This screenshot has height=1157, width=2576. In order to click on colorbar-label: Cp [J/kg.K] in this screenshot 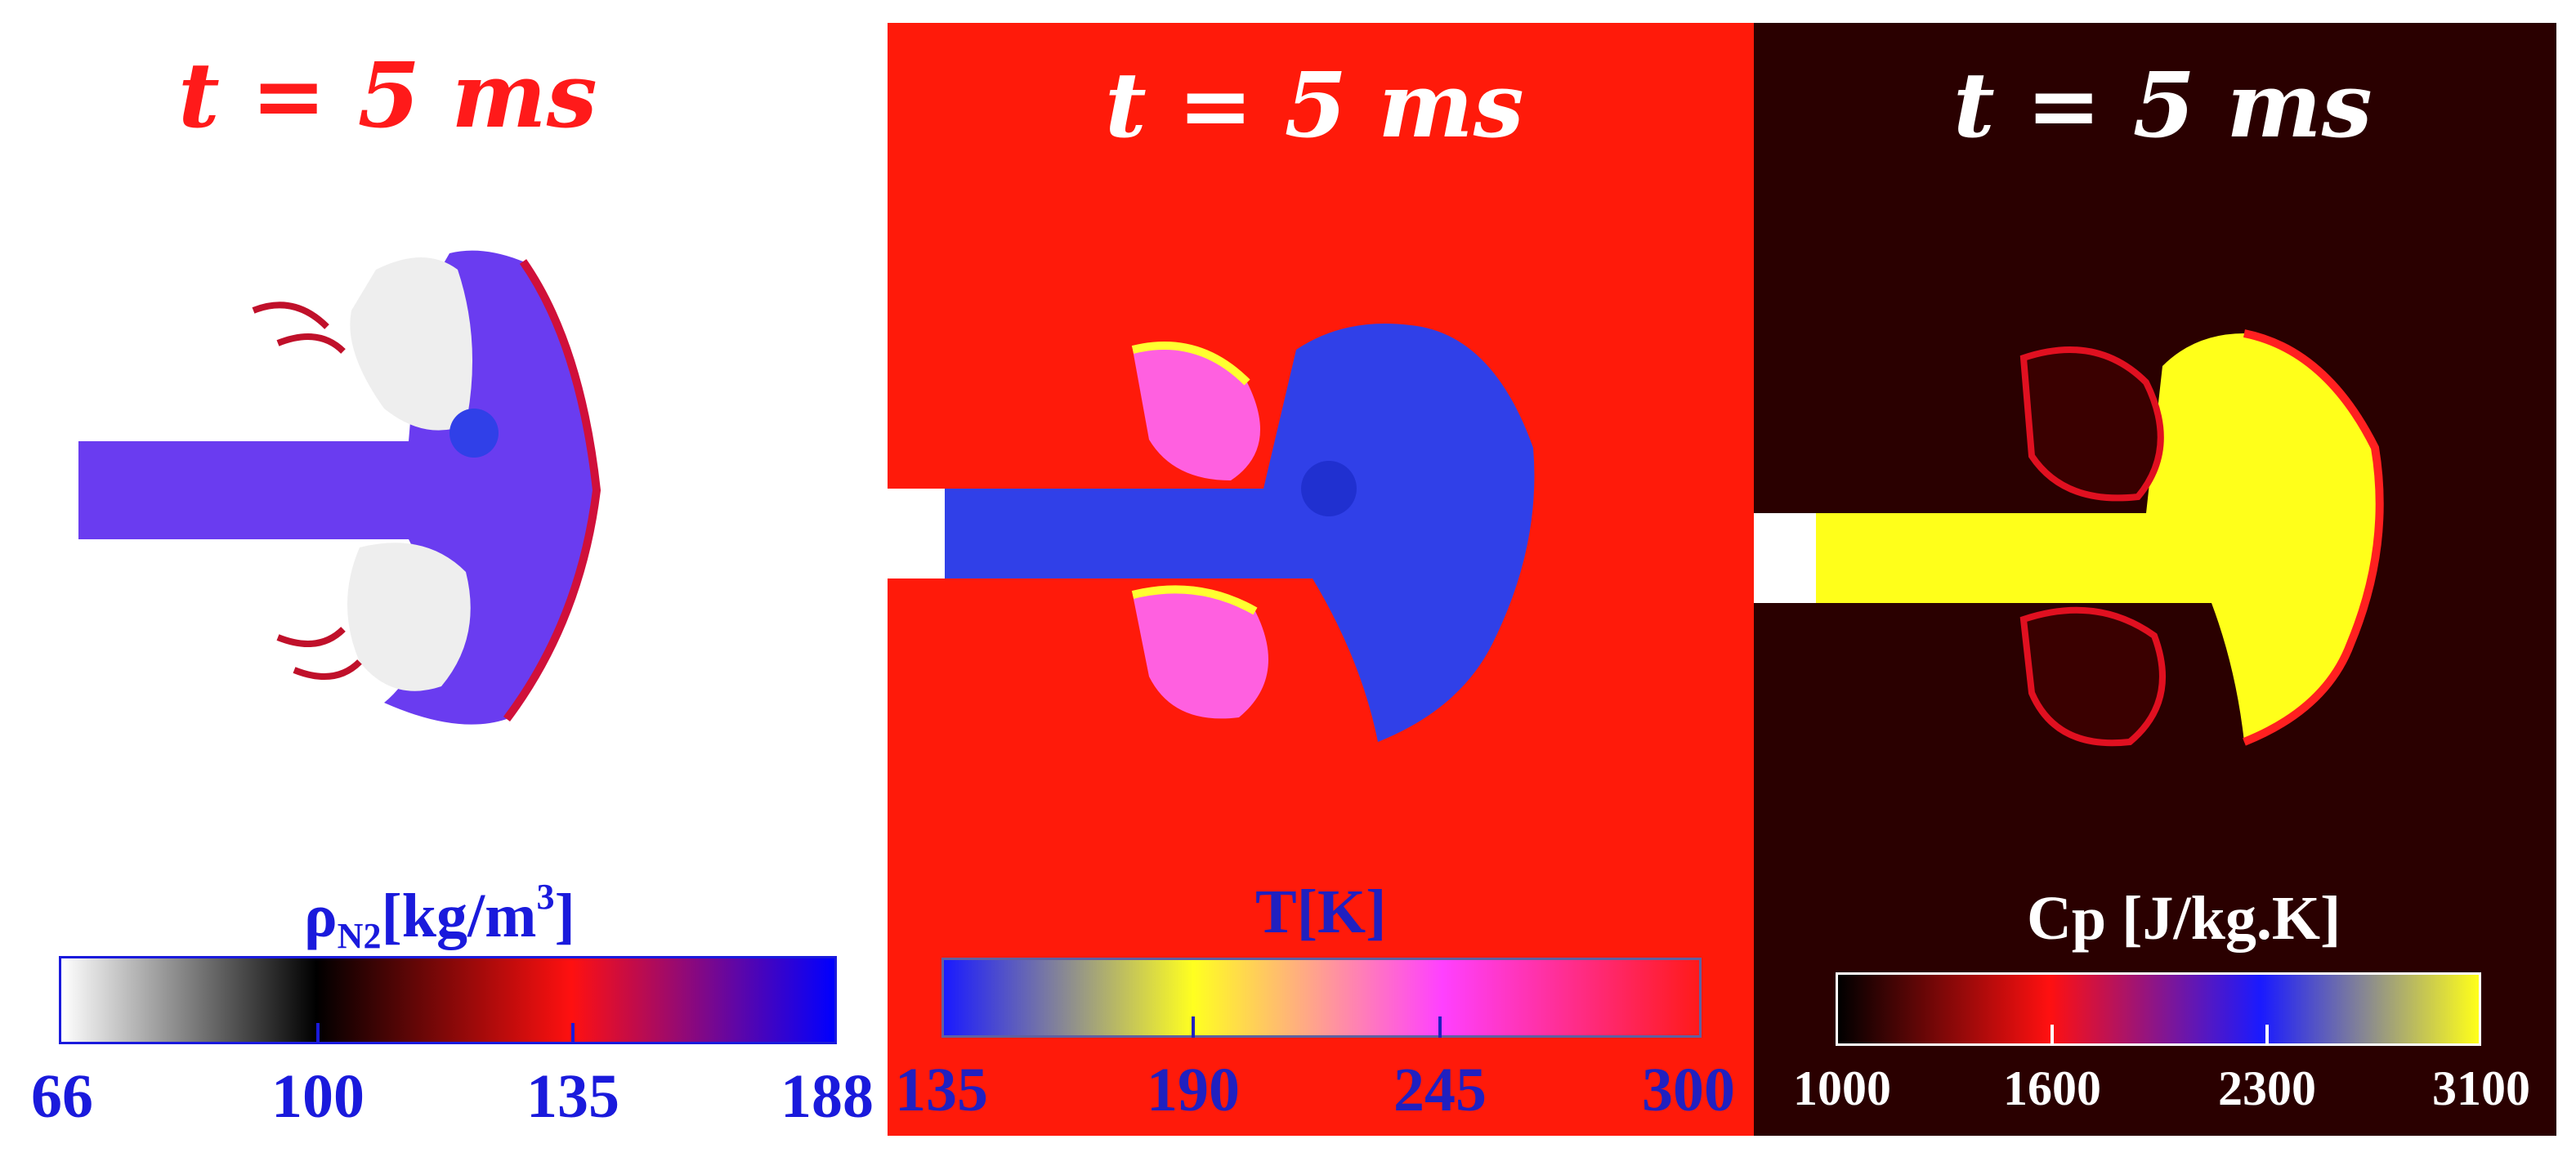, I will do `click(2184, 918)`.